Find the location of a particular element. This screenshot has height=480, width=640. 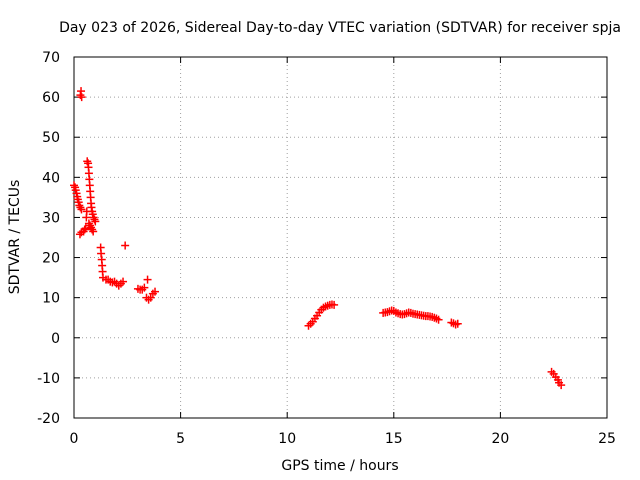

y-tick-label: -10 is located at coordinates (48, 379).